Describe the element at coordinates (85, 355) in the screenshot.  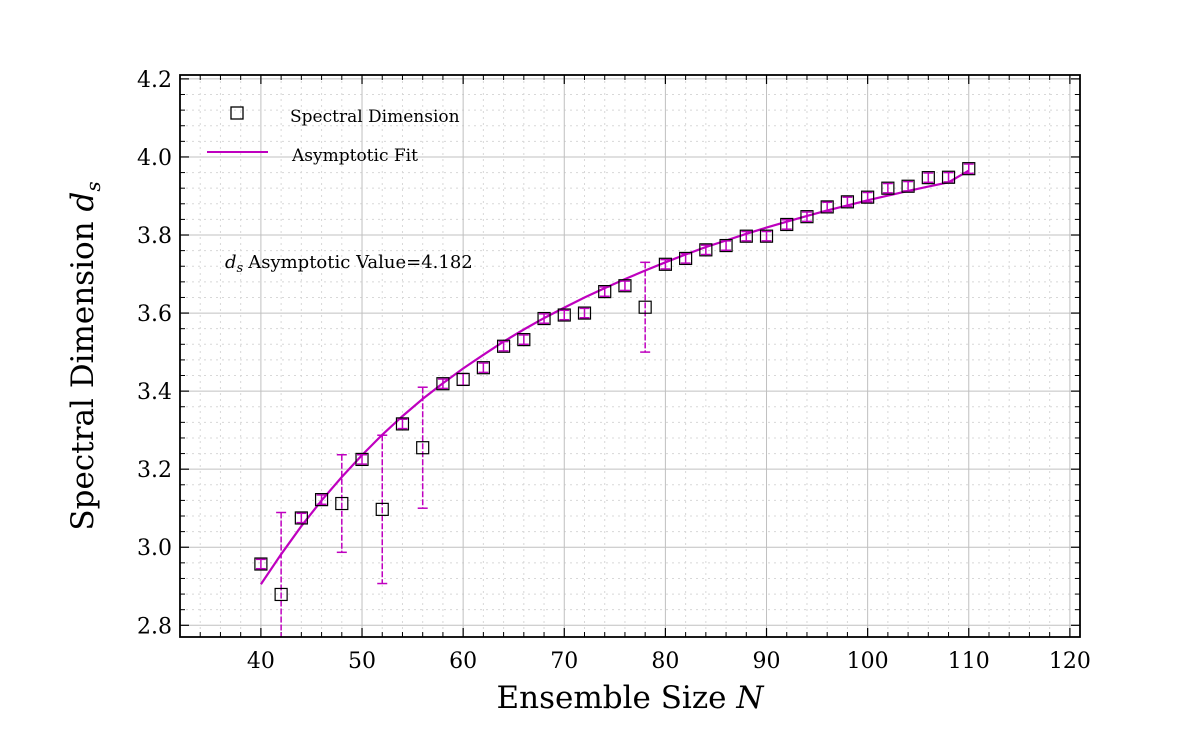
I see `y-axis-title: Spectral Dimension ds` at that location.